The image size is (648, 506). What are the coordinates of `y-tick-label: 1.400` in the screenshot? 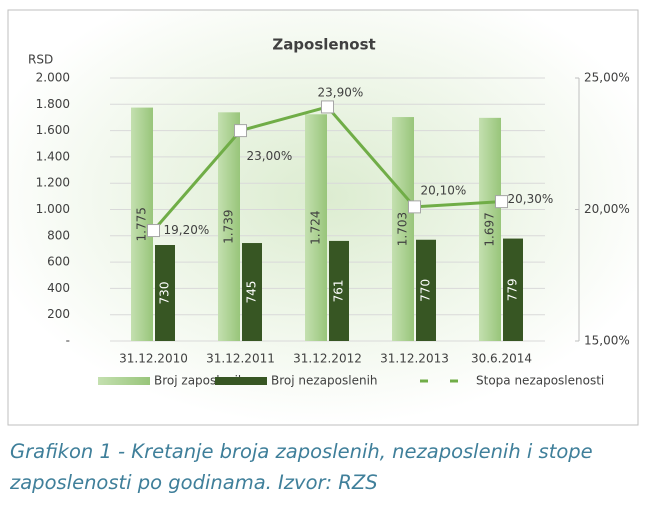 It's located at (53, 156).